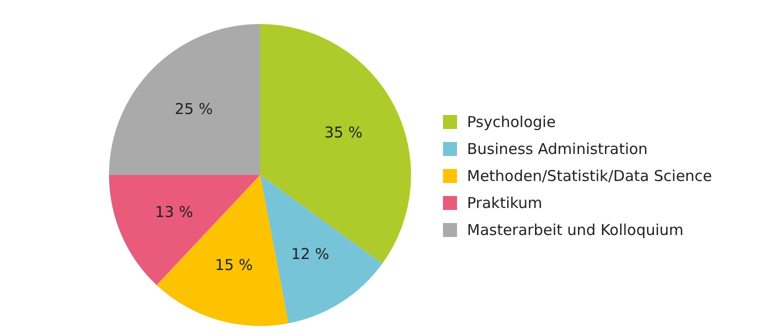  What do you see at coordinates (193, 109) in the screenshot?
I see `data-label: 25 %` at bounding box center [193, 109].